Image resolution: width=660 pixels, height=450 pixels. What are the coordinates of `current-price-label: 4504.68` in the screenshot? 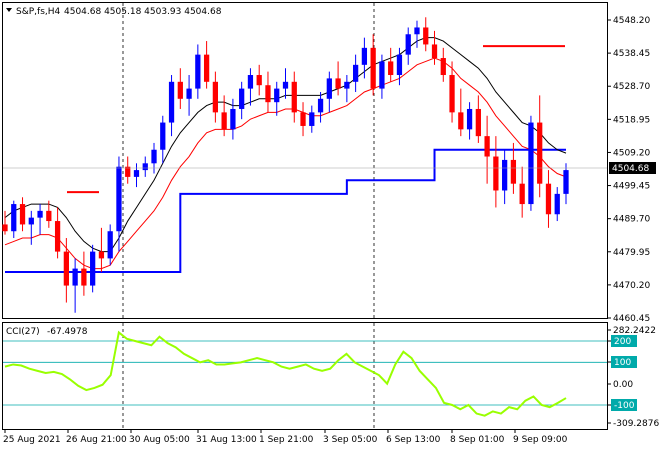 It's located at (630, 169).